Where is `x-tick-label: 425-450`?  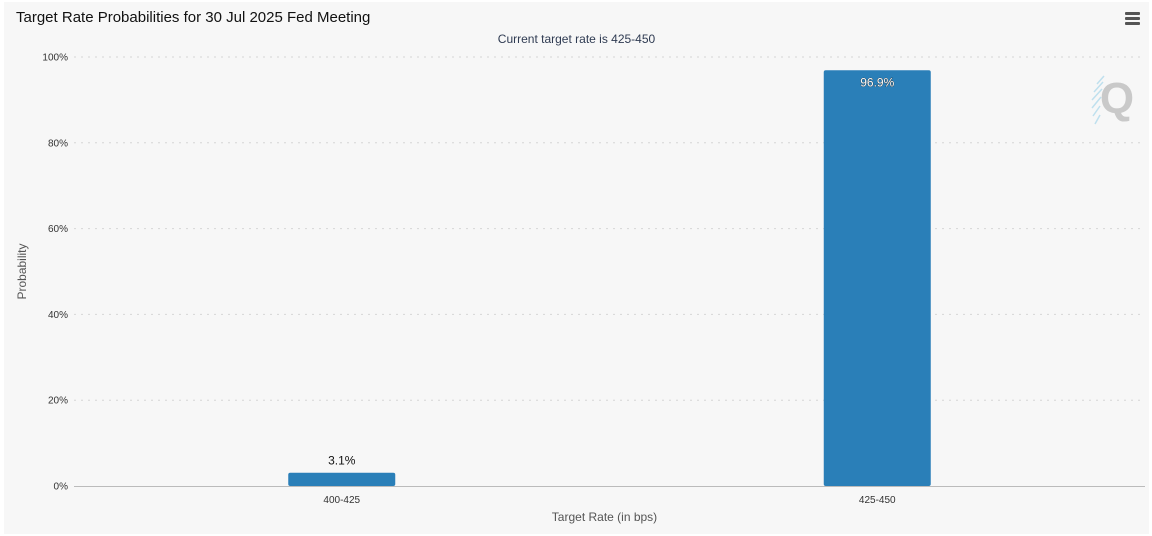 x-tick-label: 425-450 is located at coordinates (877, 500).